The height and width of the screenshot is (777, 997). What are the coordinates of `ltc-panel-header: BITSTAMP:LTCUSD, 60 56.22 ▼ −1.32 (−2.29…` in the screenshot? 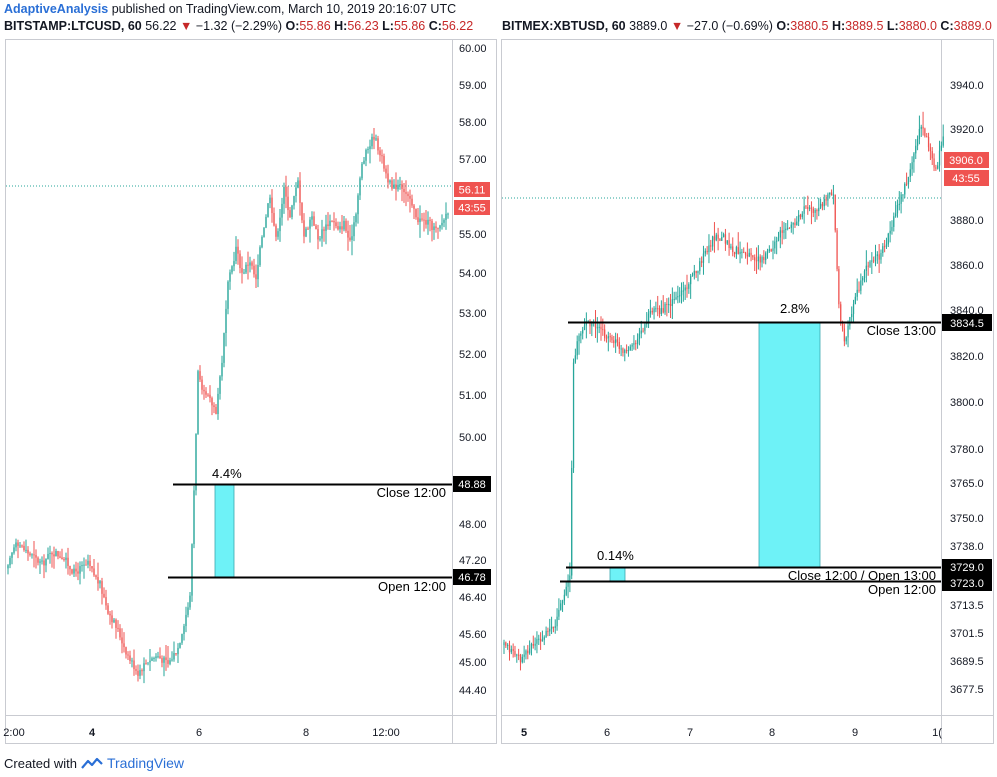 It's located at (239, 26).